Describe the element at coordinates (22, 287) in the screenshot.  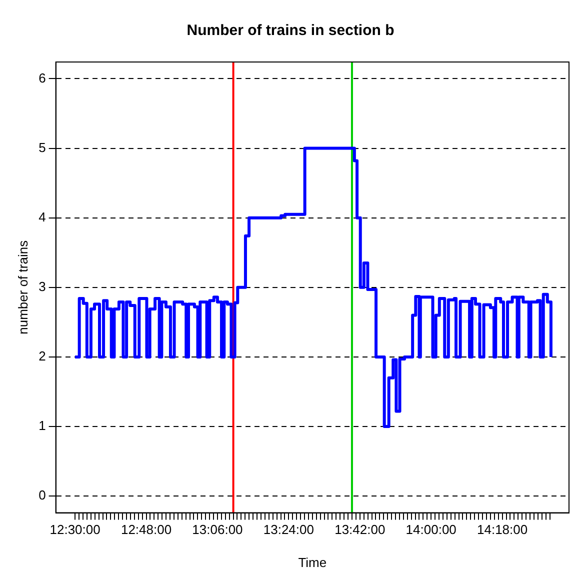
I see `y-axis-title: number of trains` at that location.